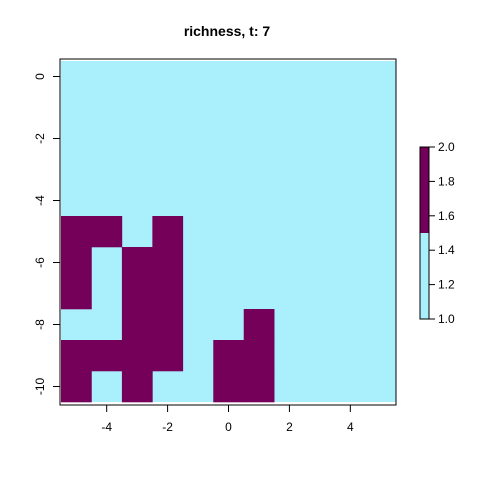  I want to click on y-tick-label: -6, so click(40, 262).